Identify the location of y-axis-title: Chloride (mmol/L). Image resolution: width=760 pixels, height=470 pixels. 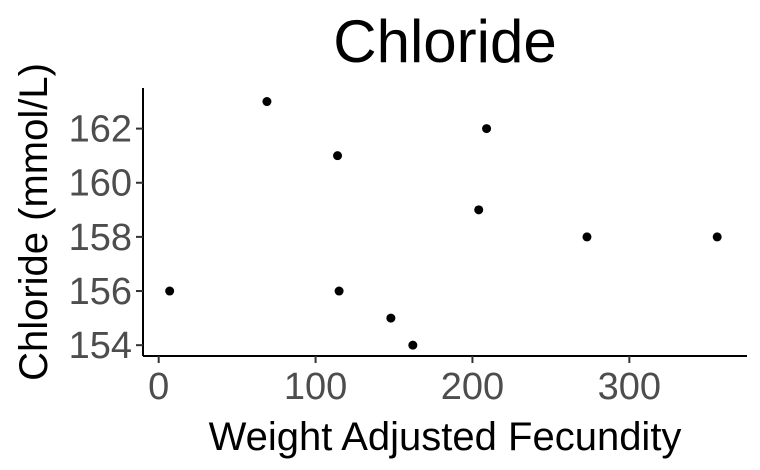
(34, 222).